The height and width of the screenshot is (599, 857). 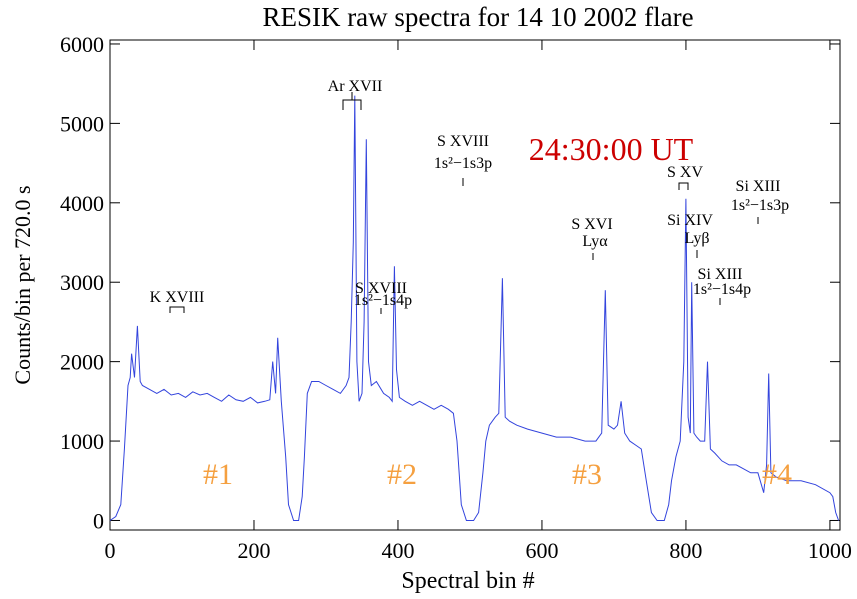 I want to click on region-label: #4, so click(x=777, y=474).